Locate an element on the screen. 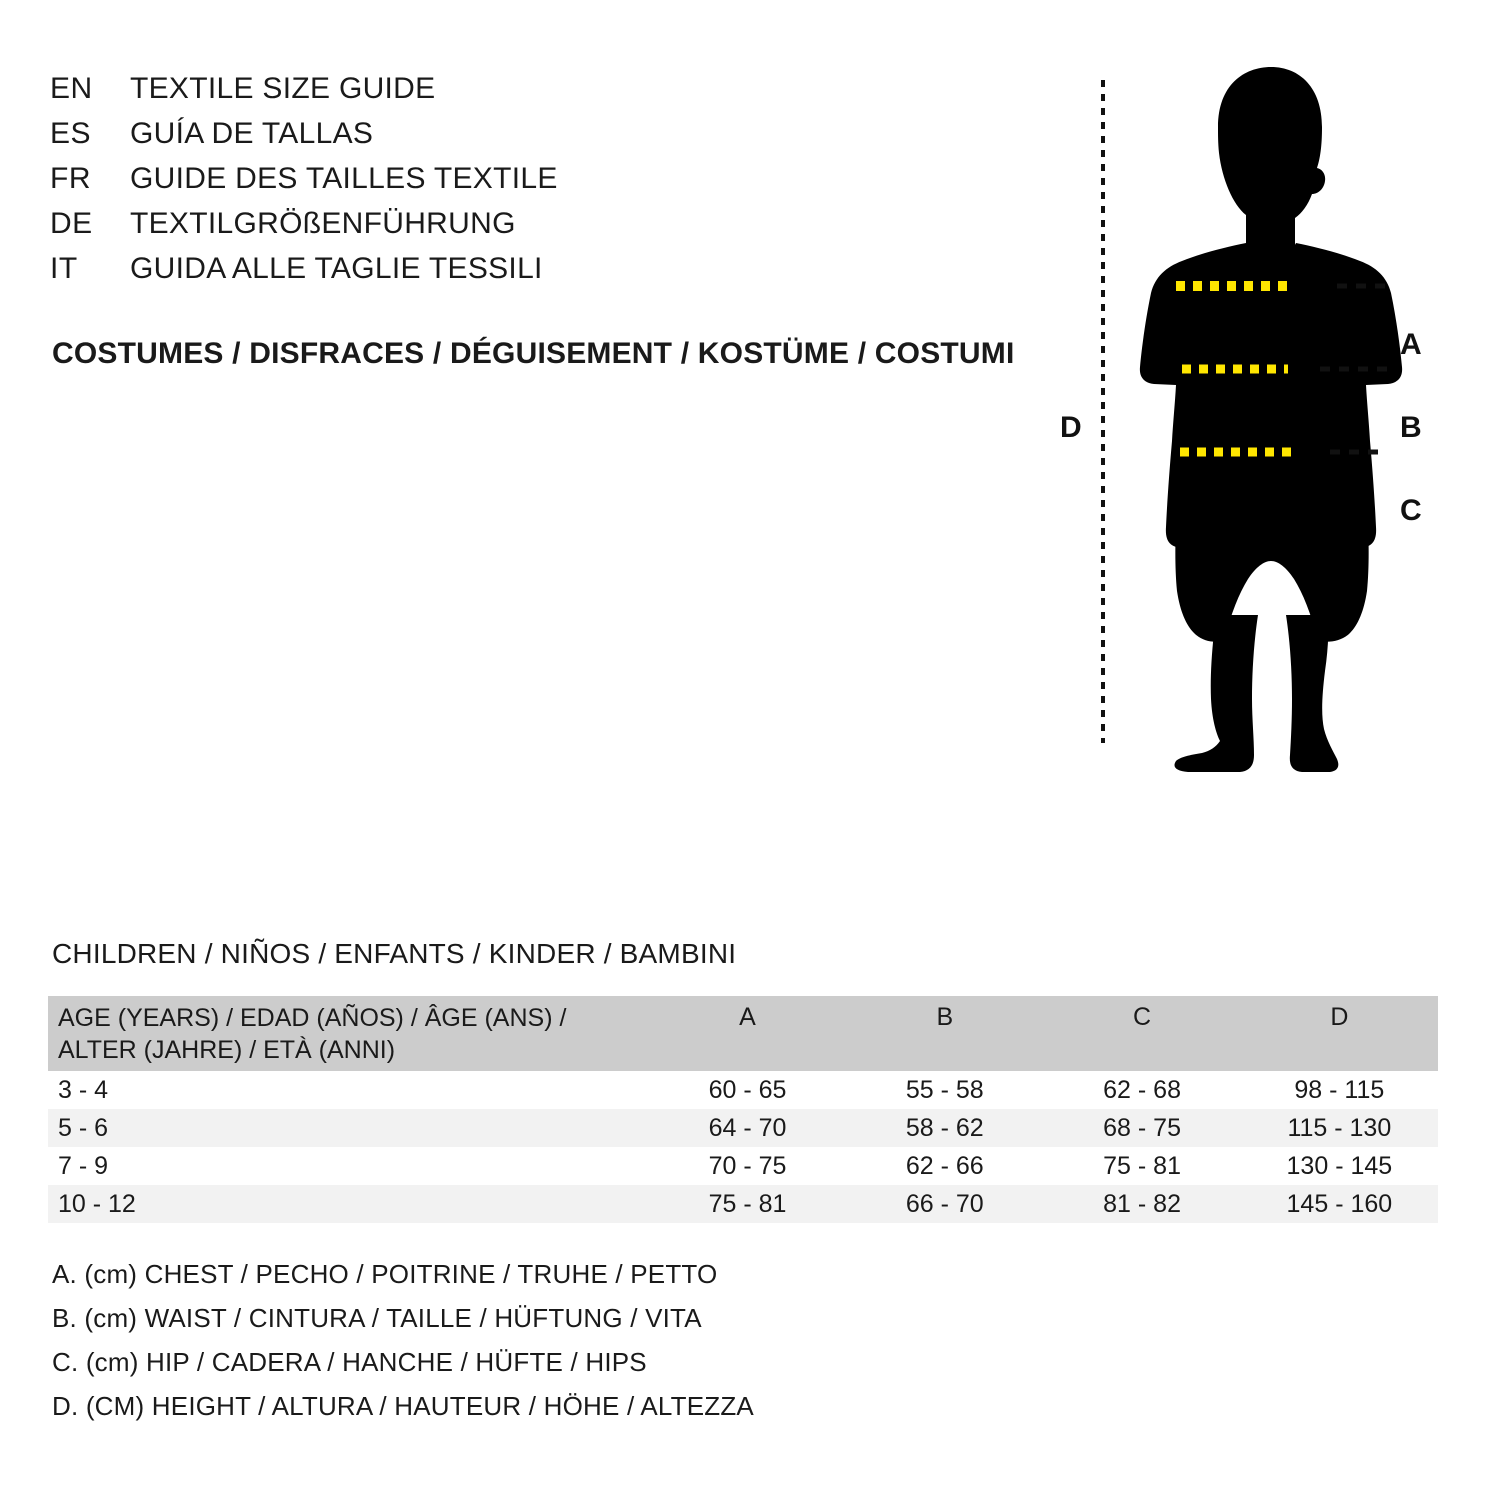  column-header-c: C is located at coordinates (1142, 1033).